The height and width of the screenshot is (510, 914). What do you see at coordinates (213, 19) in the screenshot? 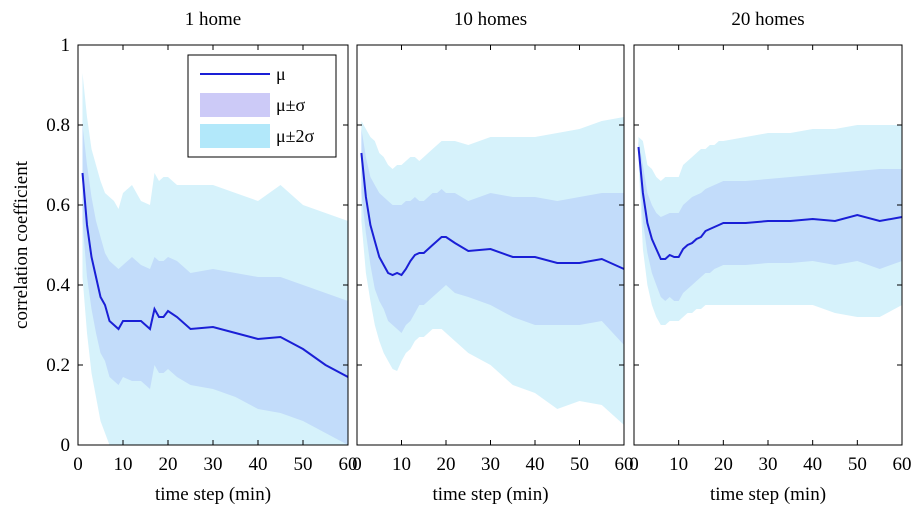
I see `panel-title-1-home: 1 home` at bounding box center [213, 19].